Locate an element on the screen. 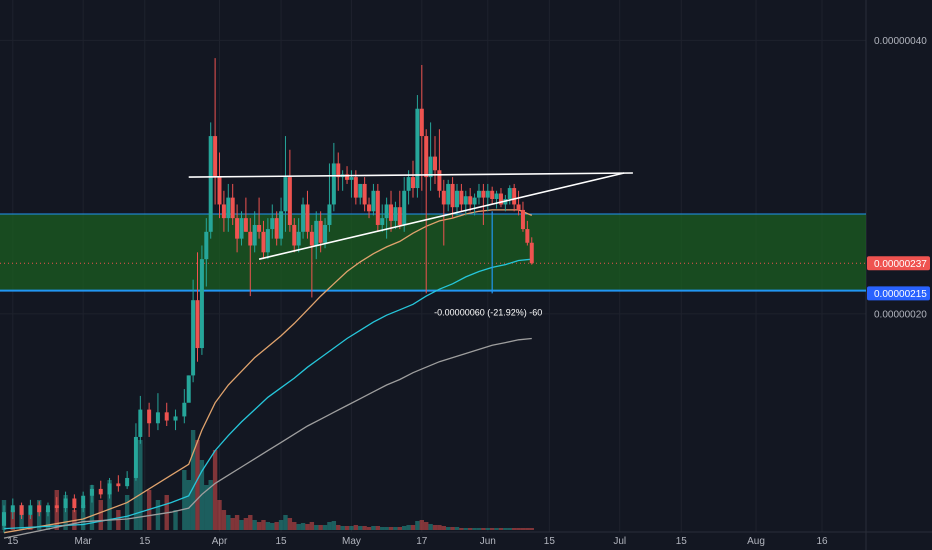  price-tick-label: 0.00000040 is located at coordinates (900, 41).